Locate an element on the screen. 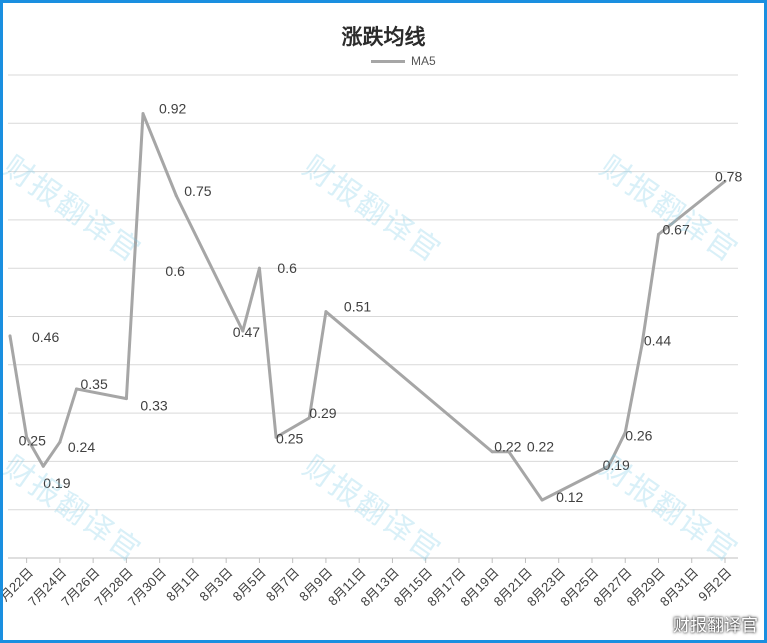  data-label: 0.44 is located at coordinates (657, 340).